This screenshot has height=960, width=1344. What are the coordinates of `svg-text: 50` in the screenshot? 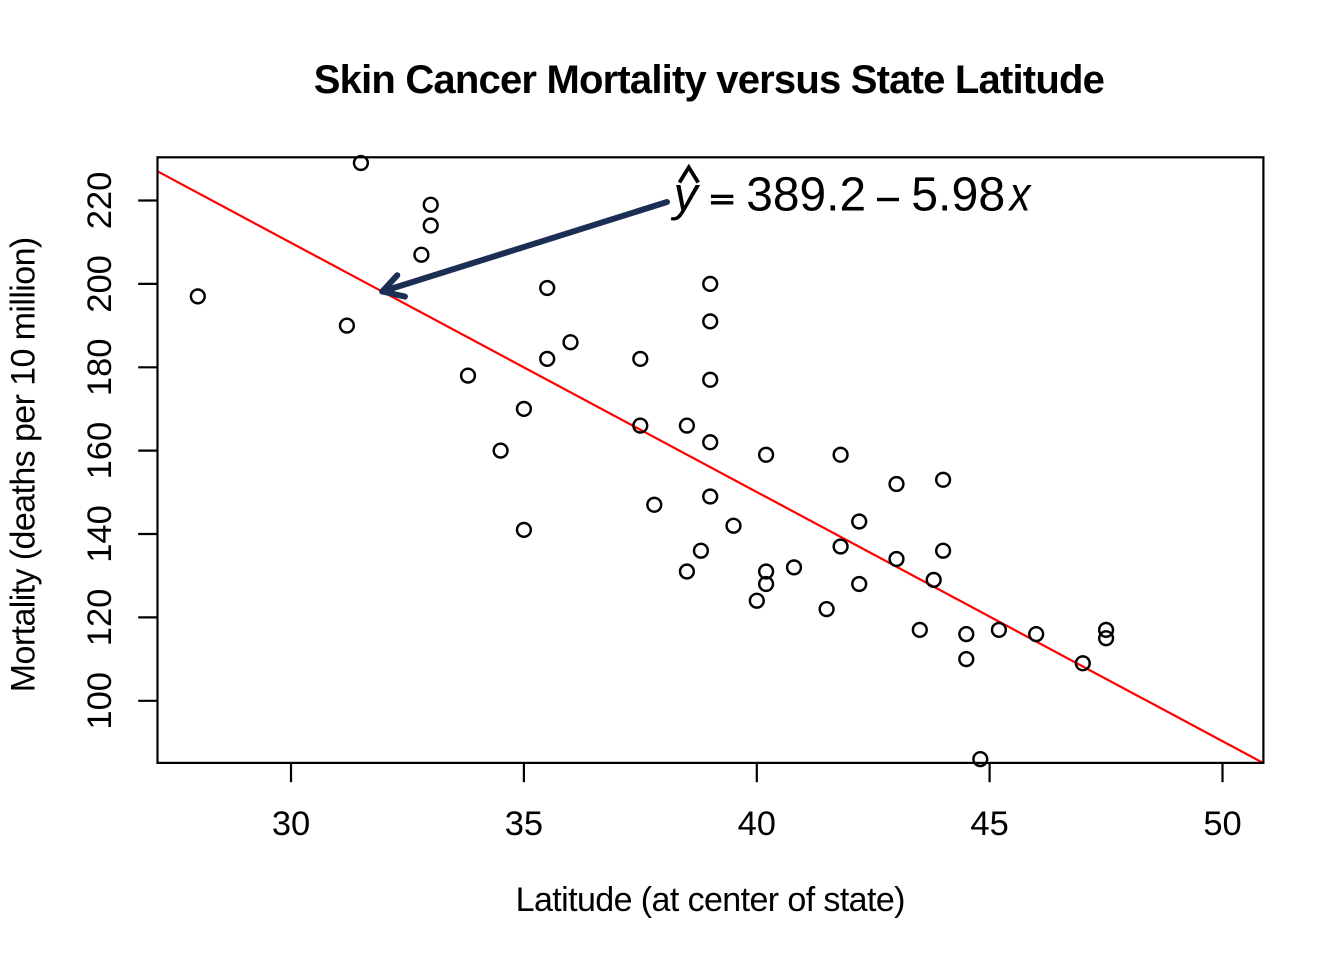 It's located at (1222, 824).